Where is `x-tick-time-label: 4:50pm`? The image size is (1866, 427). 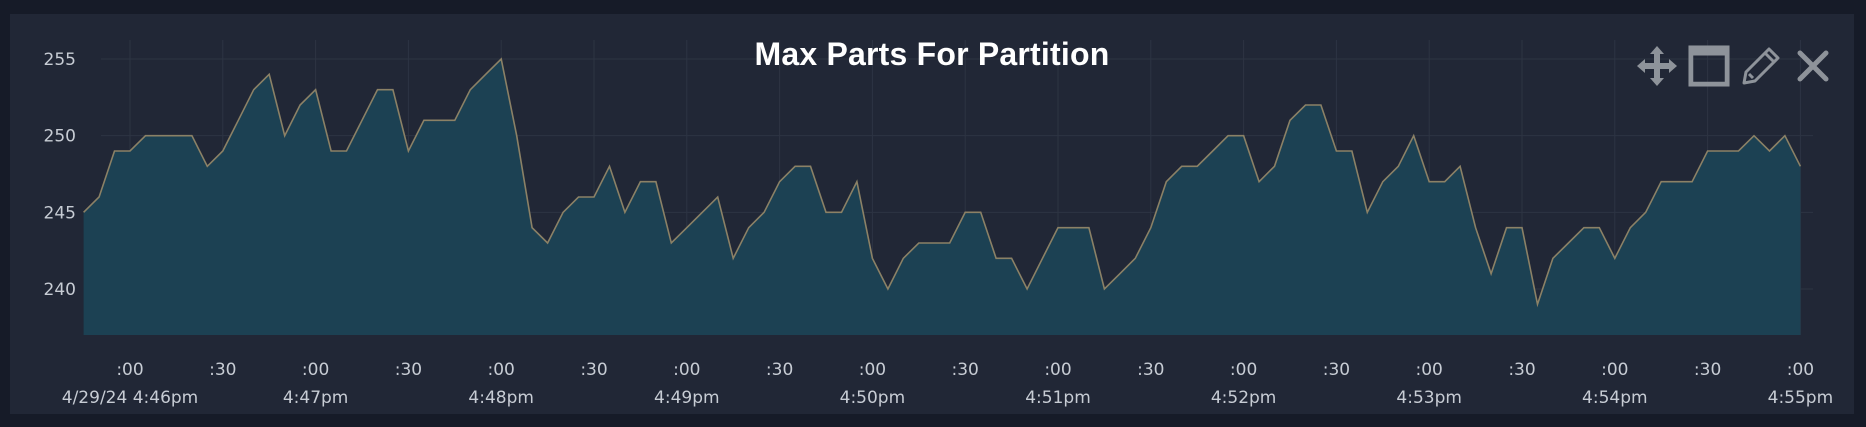 x-tick-time-label: 4:50pm is located at coordinates (873, 398).